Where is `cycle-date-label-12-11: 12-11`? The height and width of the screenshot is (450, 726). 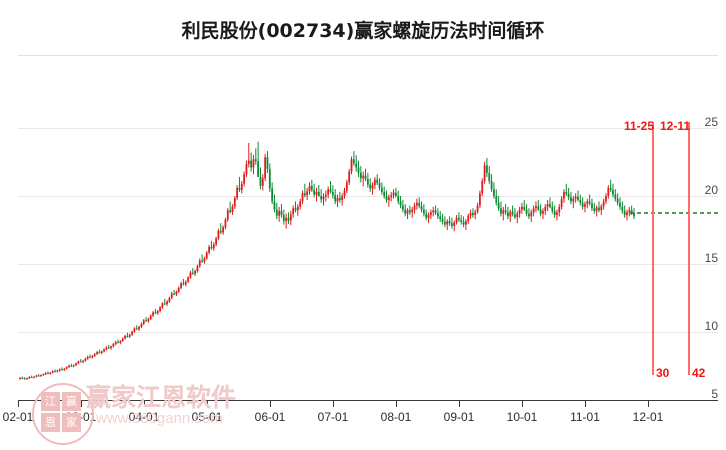
cycle-date-label-12-11: 12-11 is located at coordinates (675, 126).